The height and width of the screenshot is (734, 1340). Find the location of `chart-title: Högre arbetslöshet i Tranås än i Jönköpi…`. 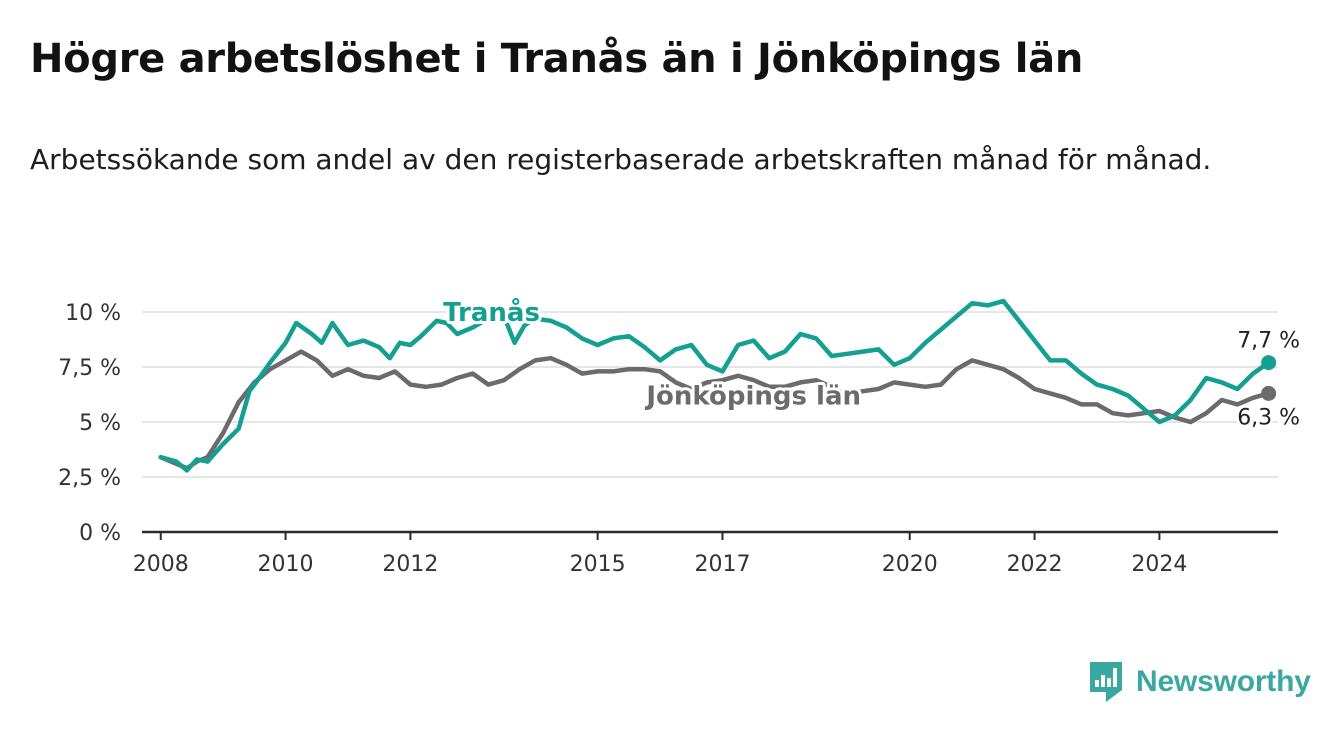

chart-title: Högre arbetslöshet i Tranås än i Jönköpi… is located at coordinates (557, 59).